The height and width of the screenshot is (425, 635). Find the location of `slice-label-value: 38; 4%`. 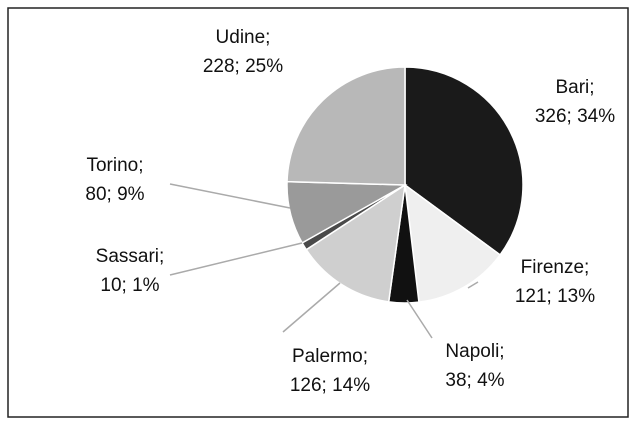

slice-label-value: 38; 4% is located at coordinates (474, 380).